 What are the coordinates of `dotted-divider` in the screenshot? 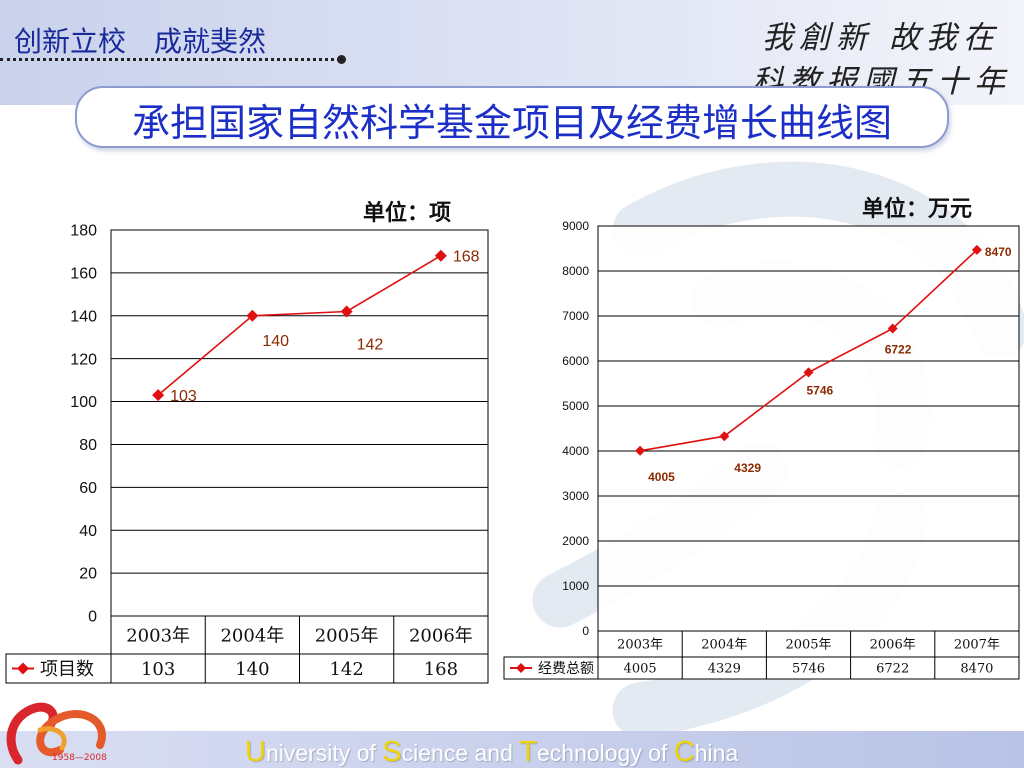 It's located at (170, 59).